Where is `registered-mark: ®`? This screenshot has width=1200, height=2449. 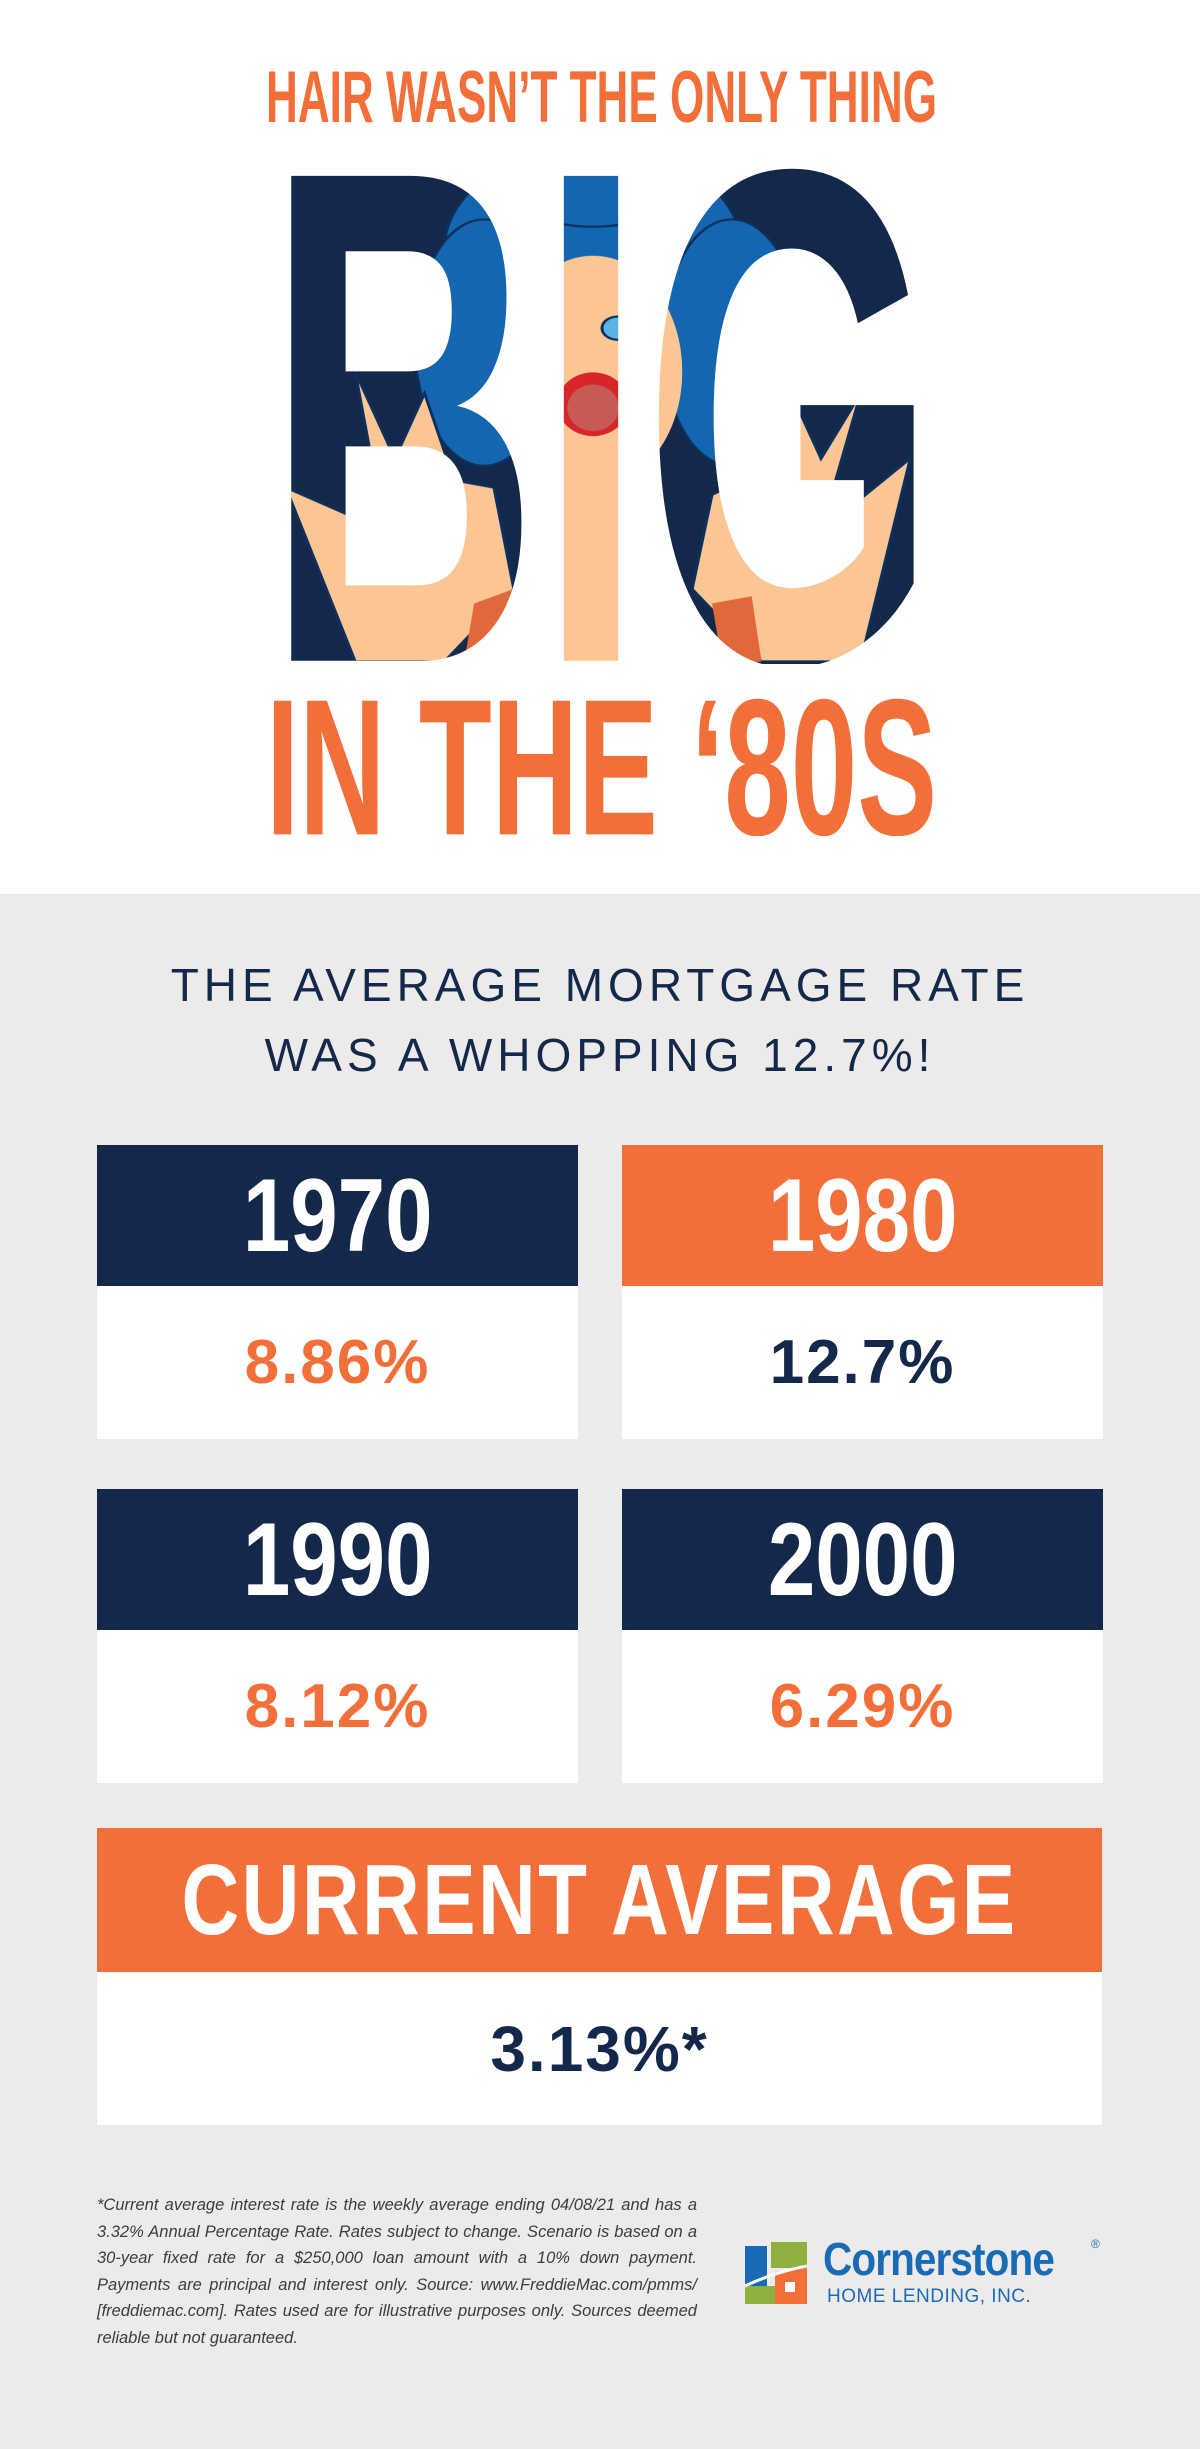 registered-mark: ® is located at coordinates (1095, 2244).